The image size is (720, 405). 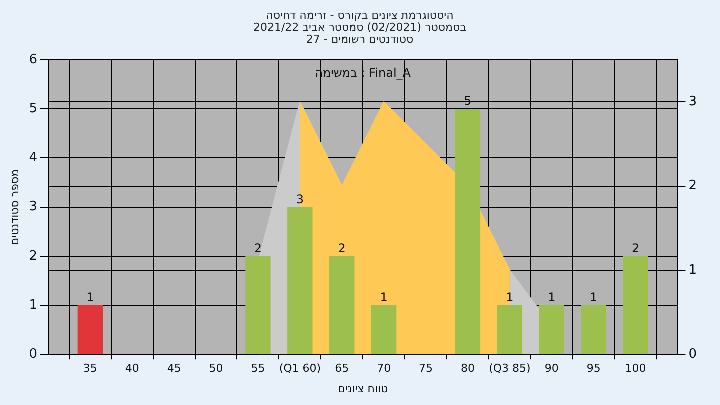 I want to click on y-tick-label: 5, so click(x=33, y=108).